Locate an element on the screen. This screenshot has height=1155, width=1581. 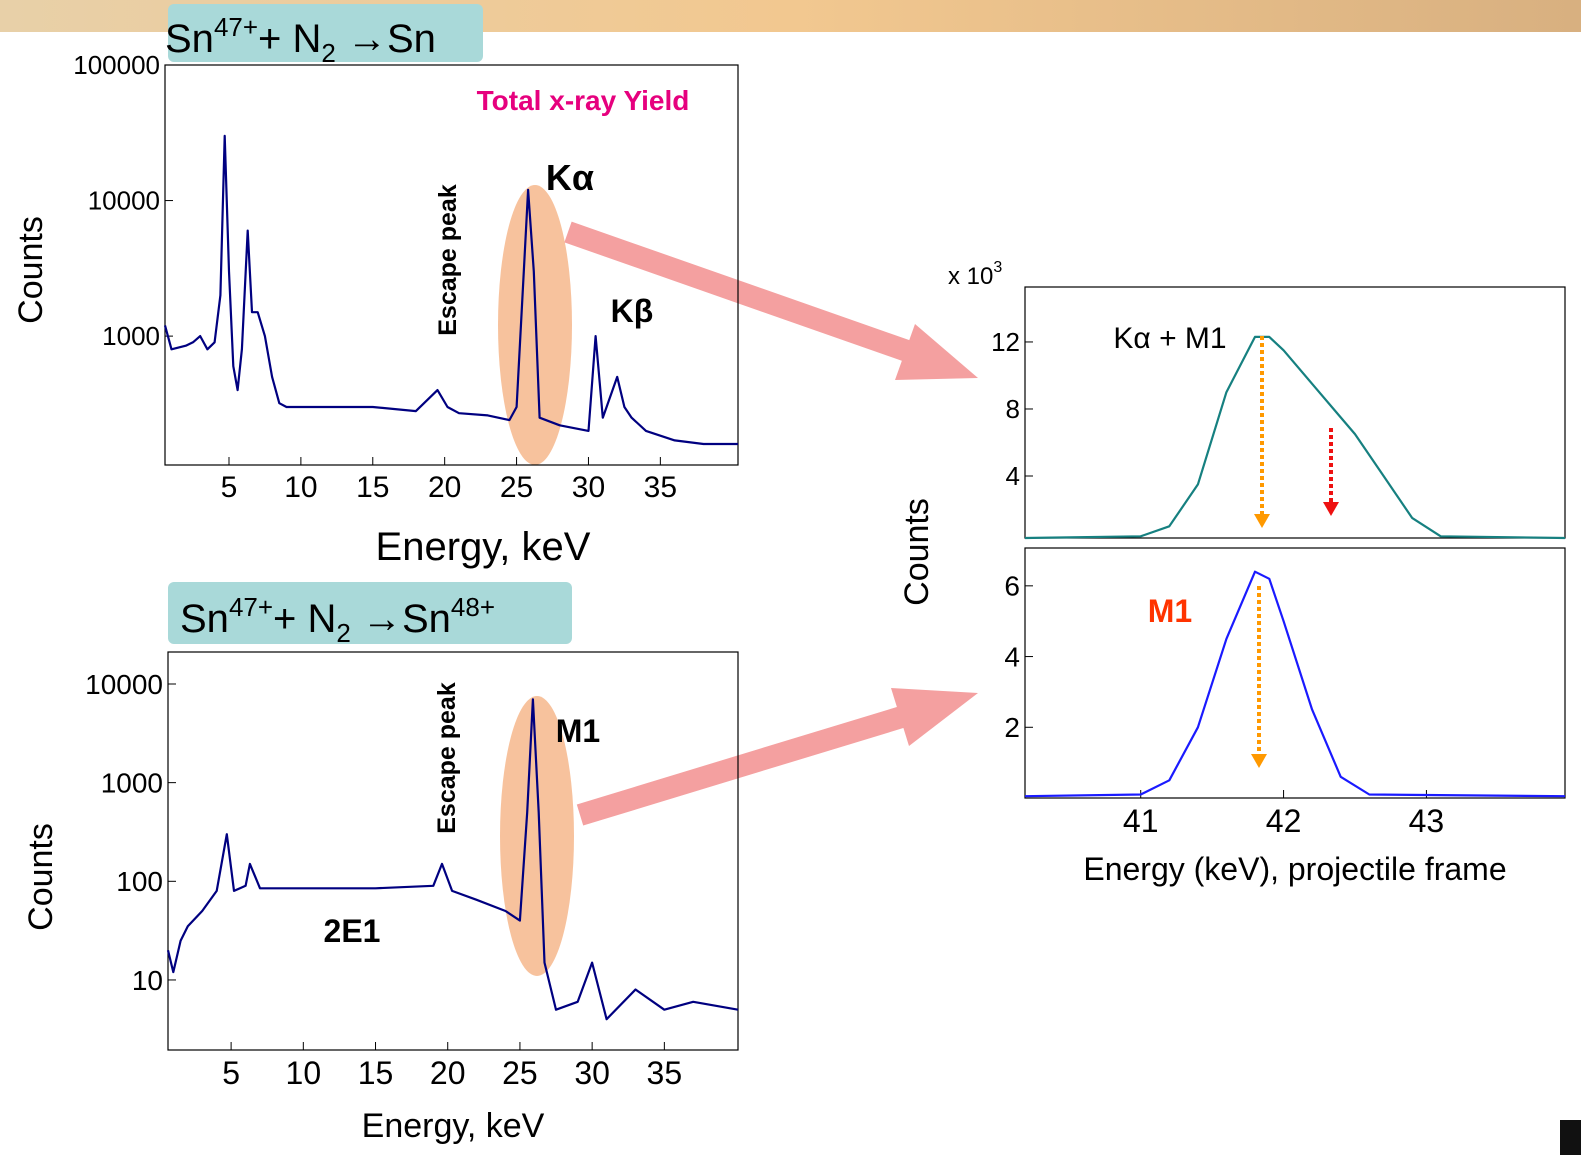
chart-title: Sn47++ N2 →Sn48+ is located at coordinates (337, 620).